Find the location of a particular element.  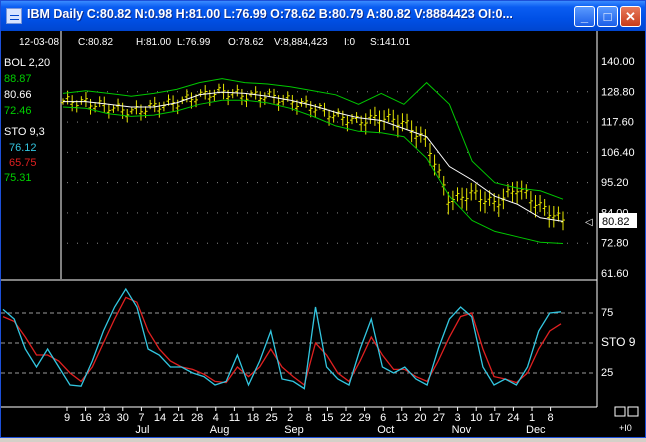

x-day-label: 22 is located at coordinates (346, 418).